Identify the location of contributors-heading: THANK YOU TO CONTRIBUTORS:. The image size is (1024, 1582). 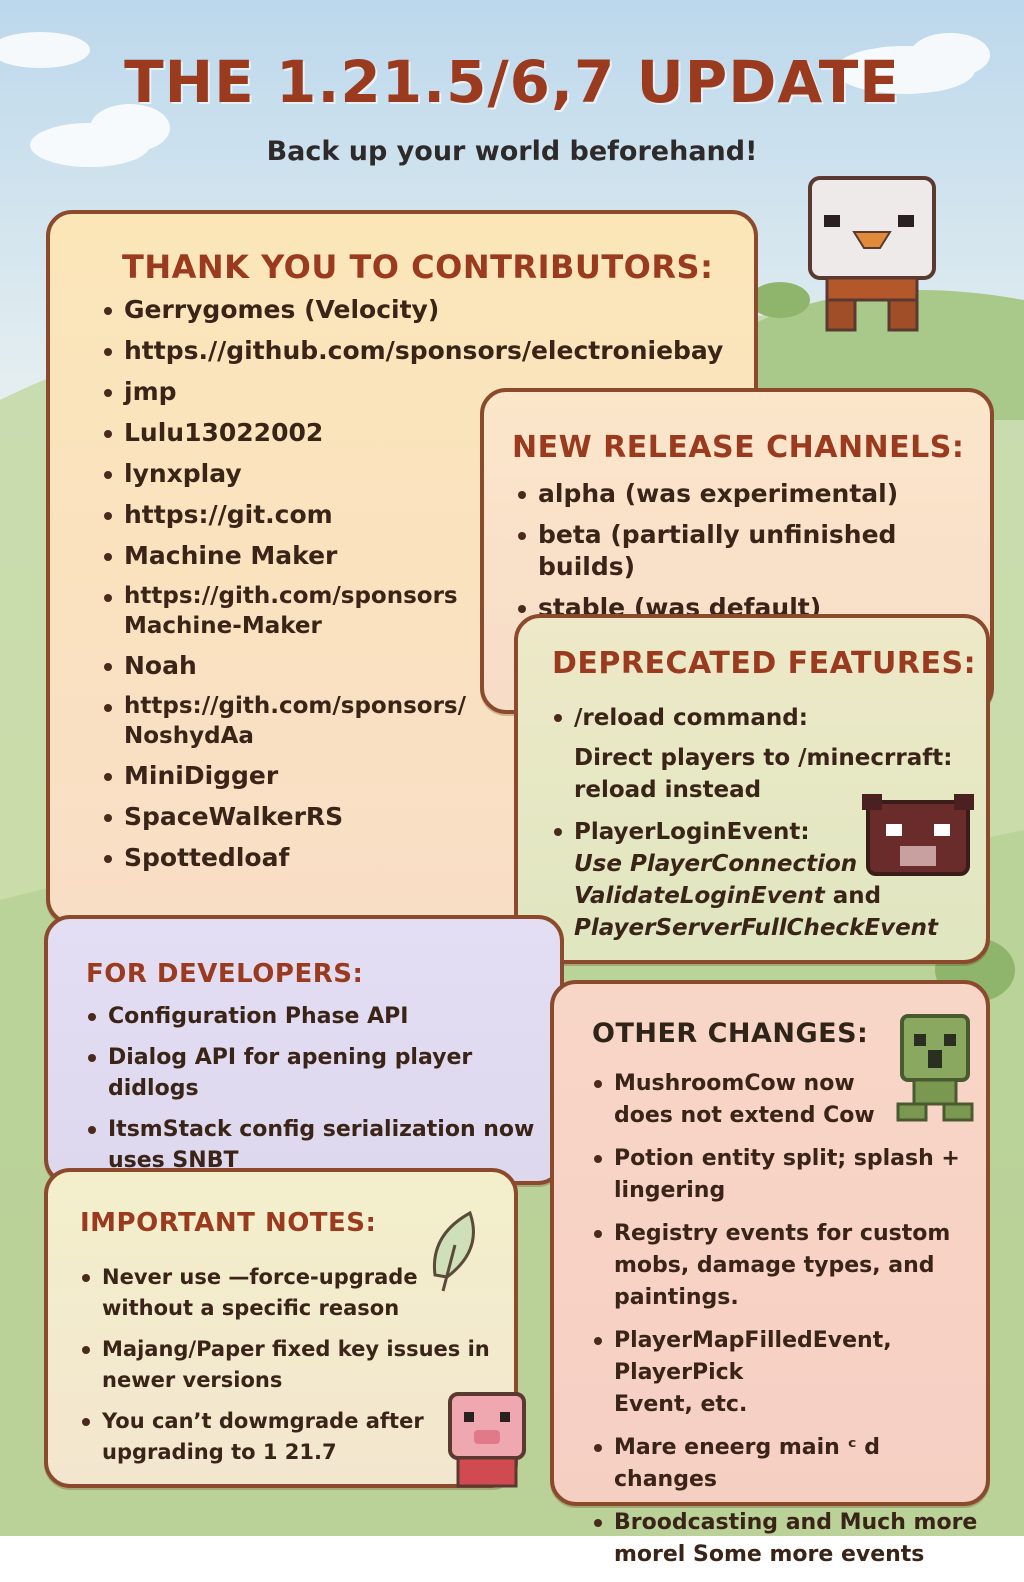
(418, 267).